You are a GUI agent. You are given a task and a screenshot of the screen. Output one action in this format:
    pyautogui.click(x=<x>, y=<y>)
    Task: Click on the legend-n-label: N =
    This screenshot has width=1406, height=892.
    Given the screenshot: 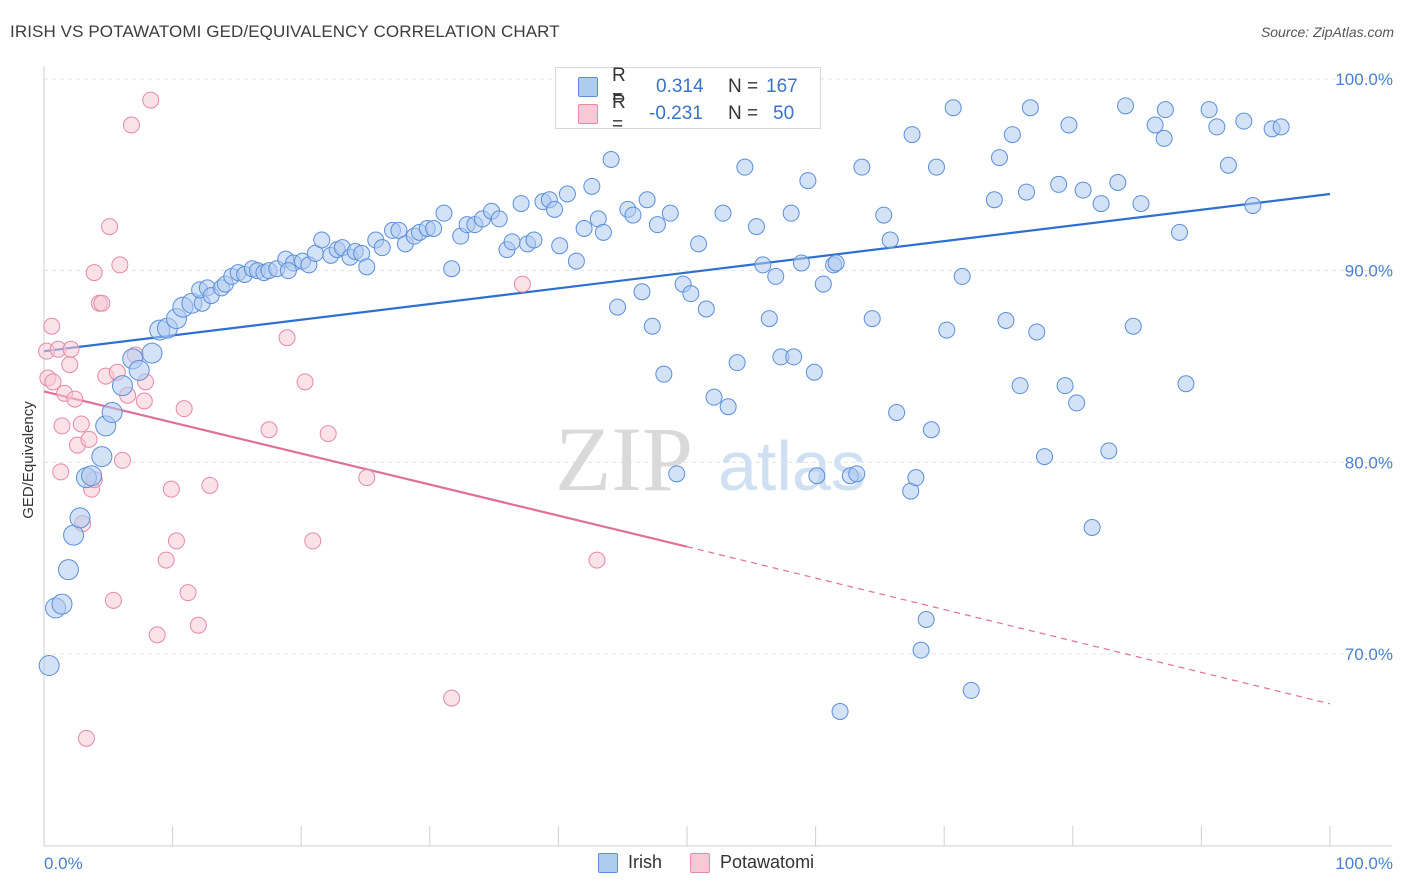 What is the action you would take?
    pyautogui.click(x=743, y=86)
    